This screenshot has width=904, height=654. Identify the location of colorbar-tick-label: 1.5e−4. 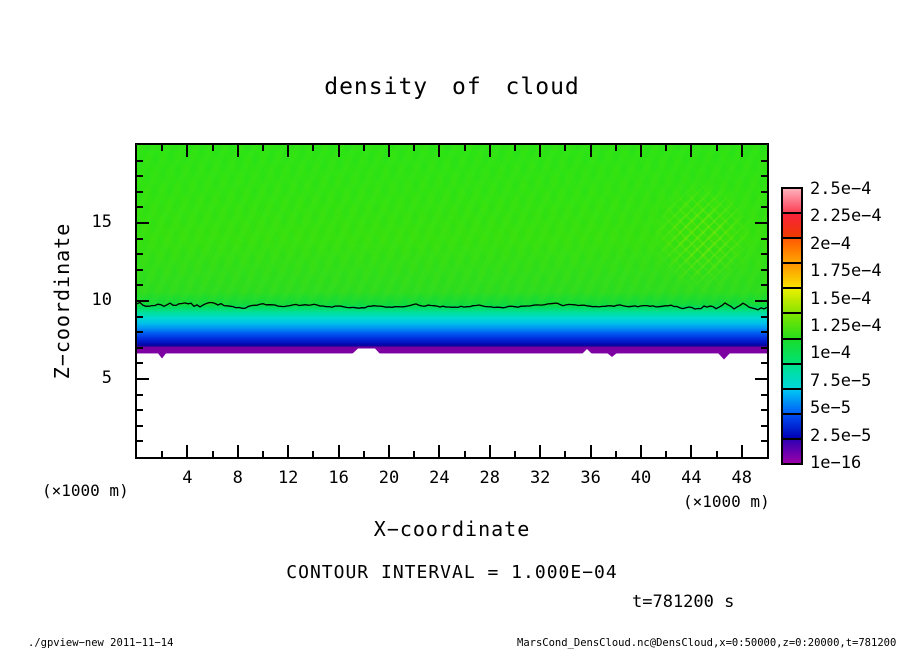
(841, 298).